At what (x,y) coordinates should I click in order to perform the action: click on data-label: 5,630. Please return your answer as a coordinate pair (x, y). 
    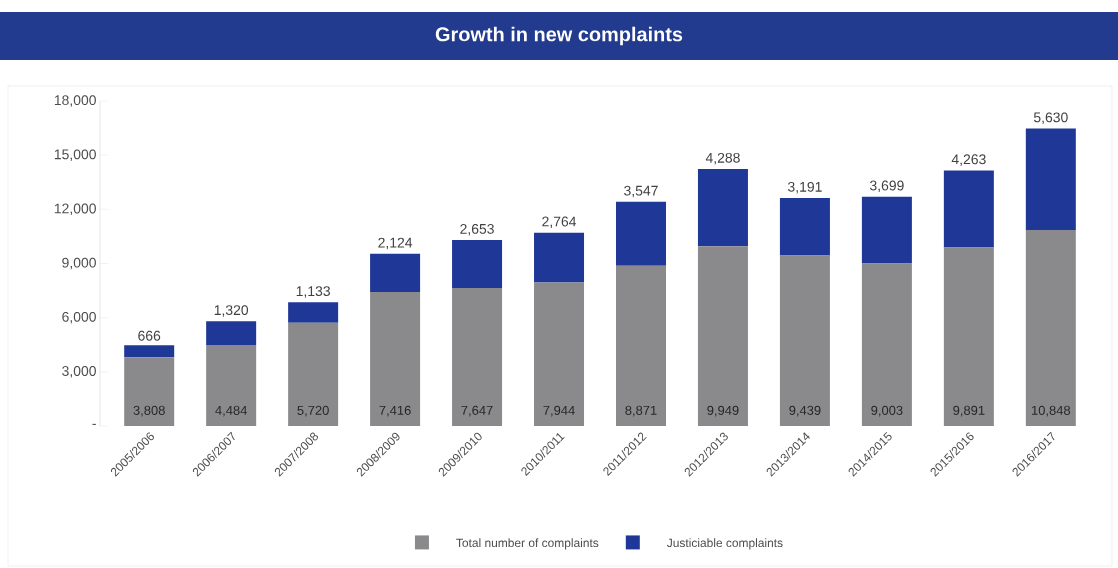
    Looking at the image, I should click on (1050, 118).